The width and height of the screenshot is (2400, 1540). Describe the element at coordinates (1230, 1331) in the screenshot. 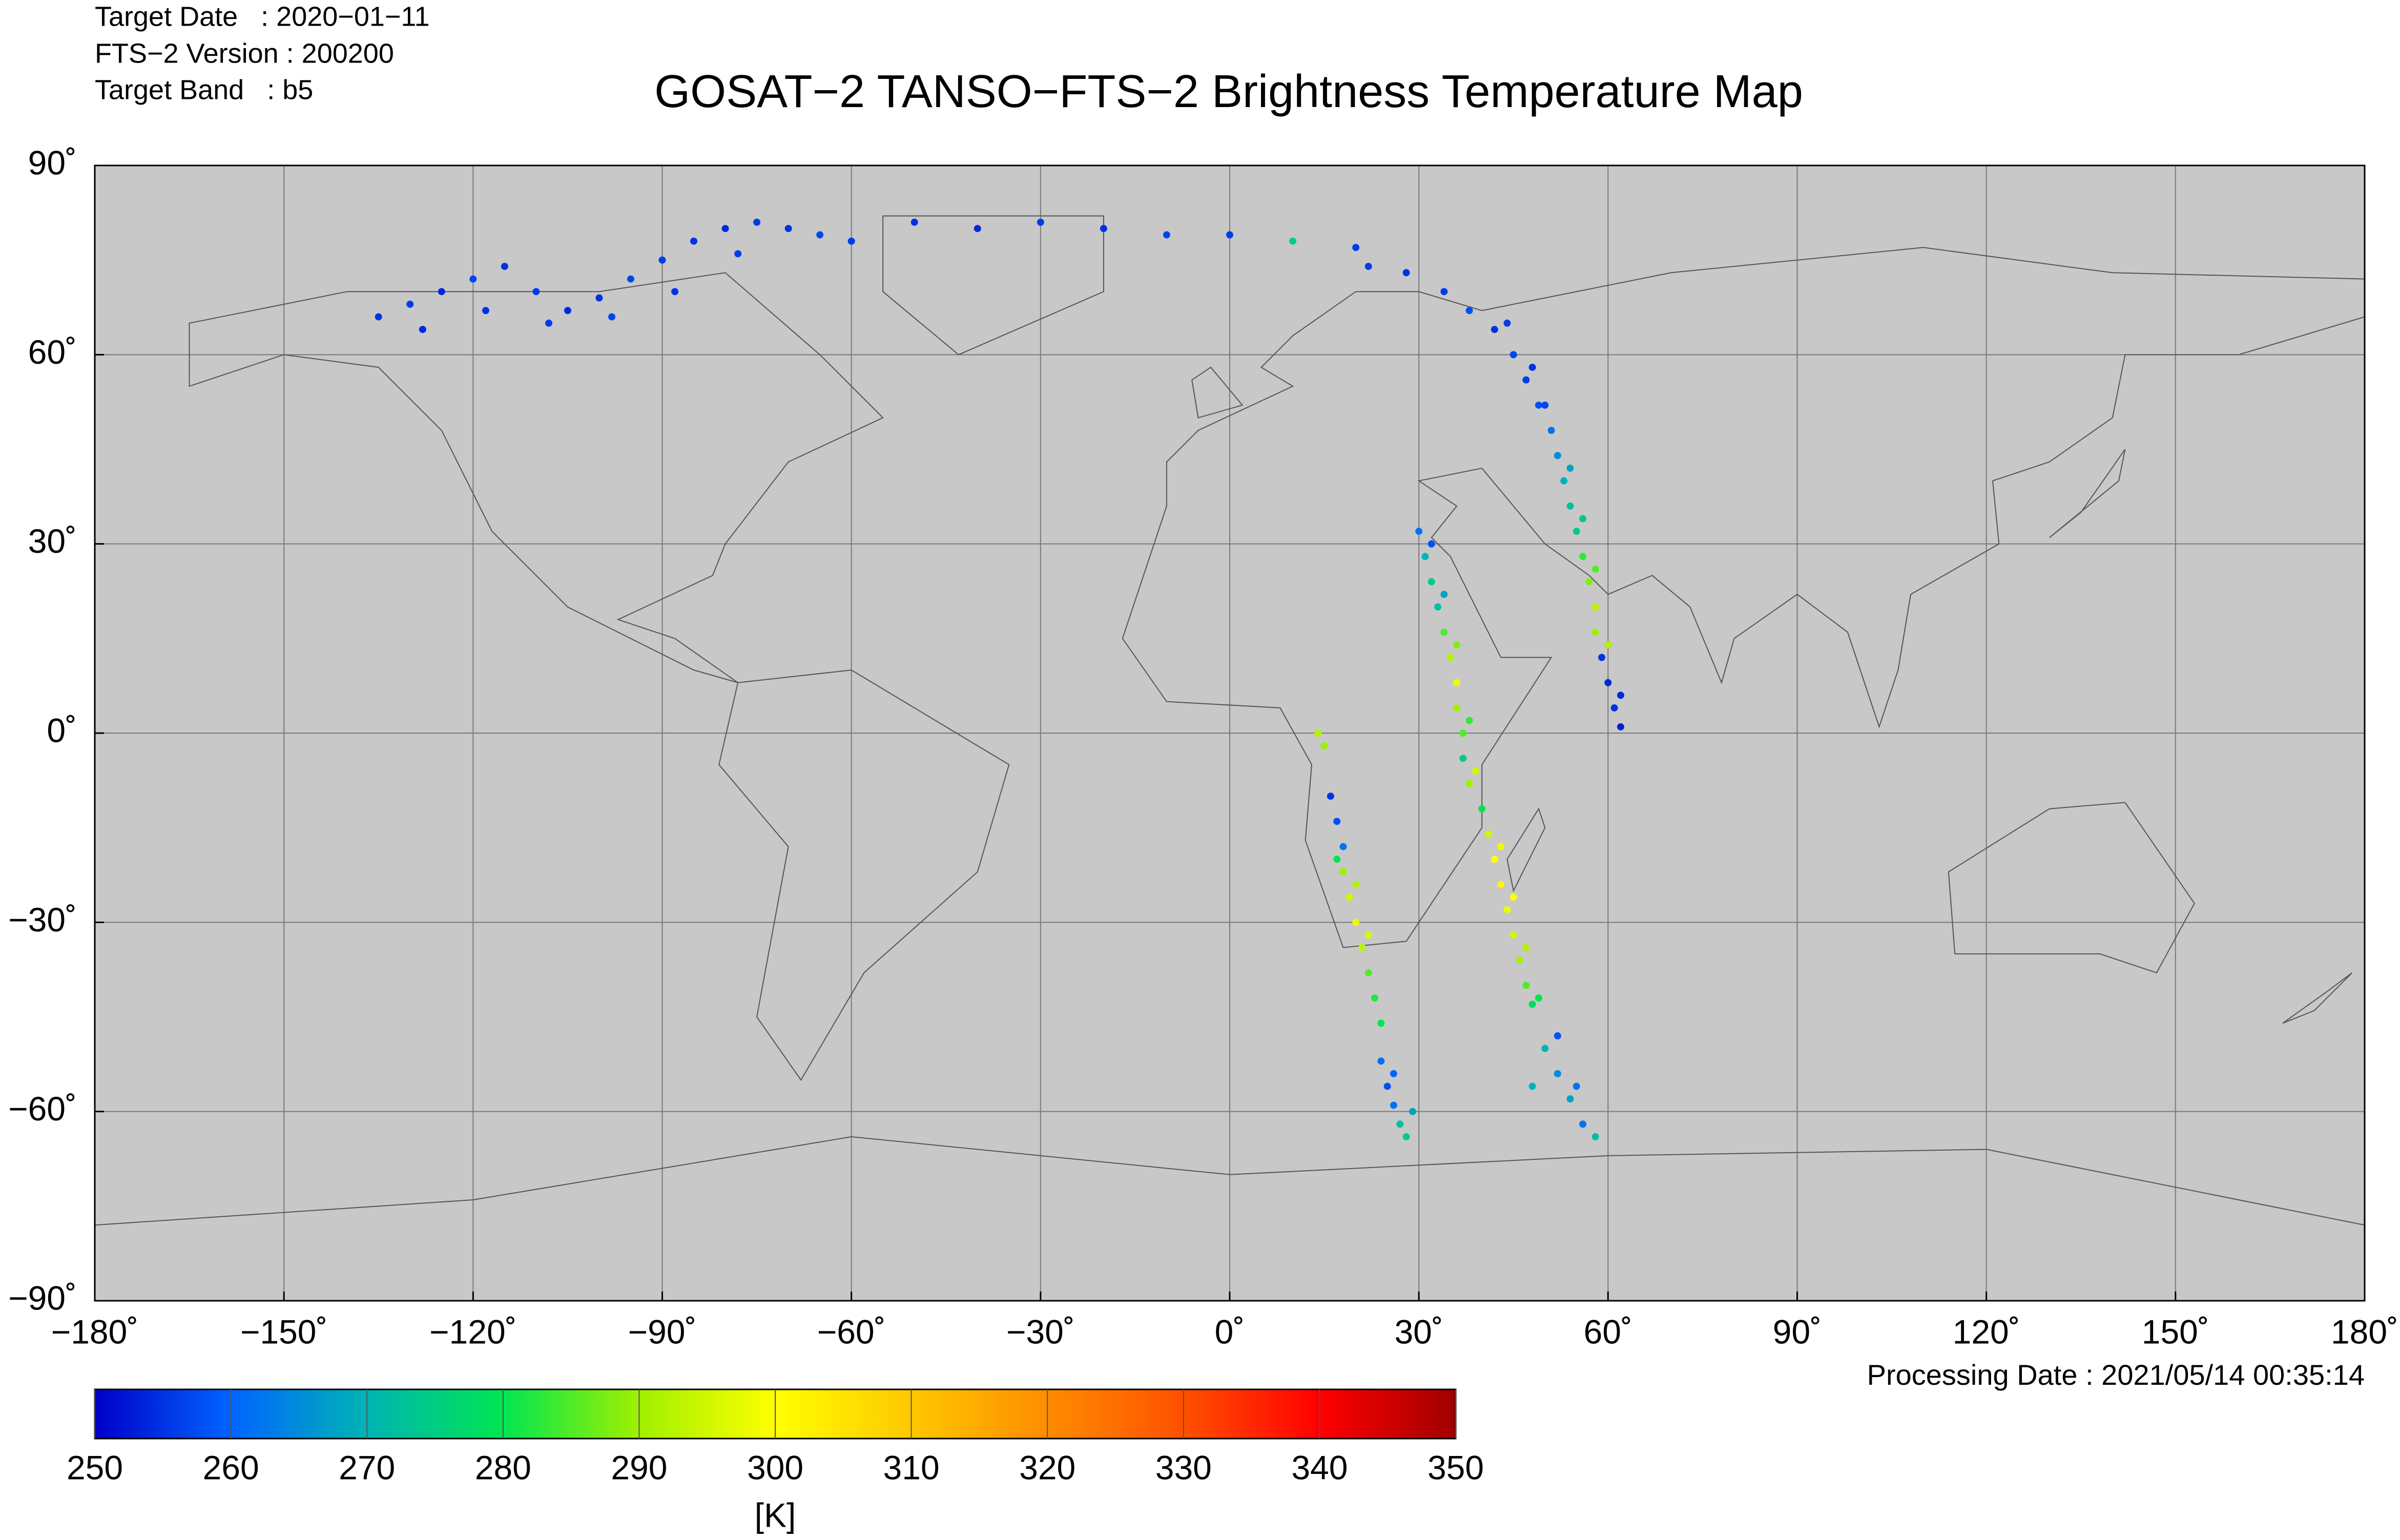

I see `x-tick-label: 0˚` at that location.